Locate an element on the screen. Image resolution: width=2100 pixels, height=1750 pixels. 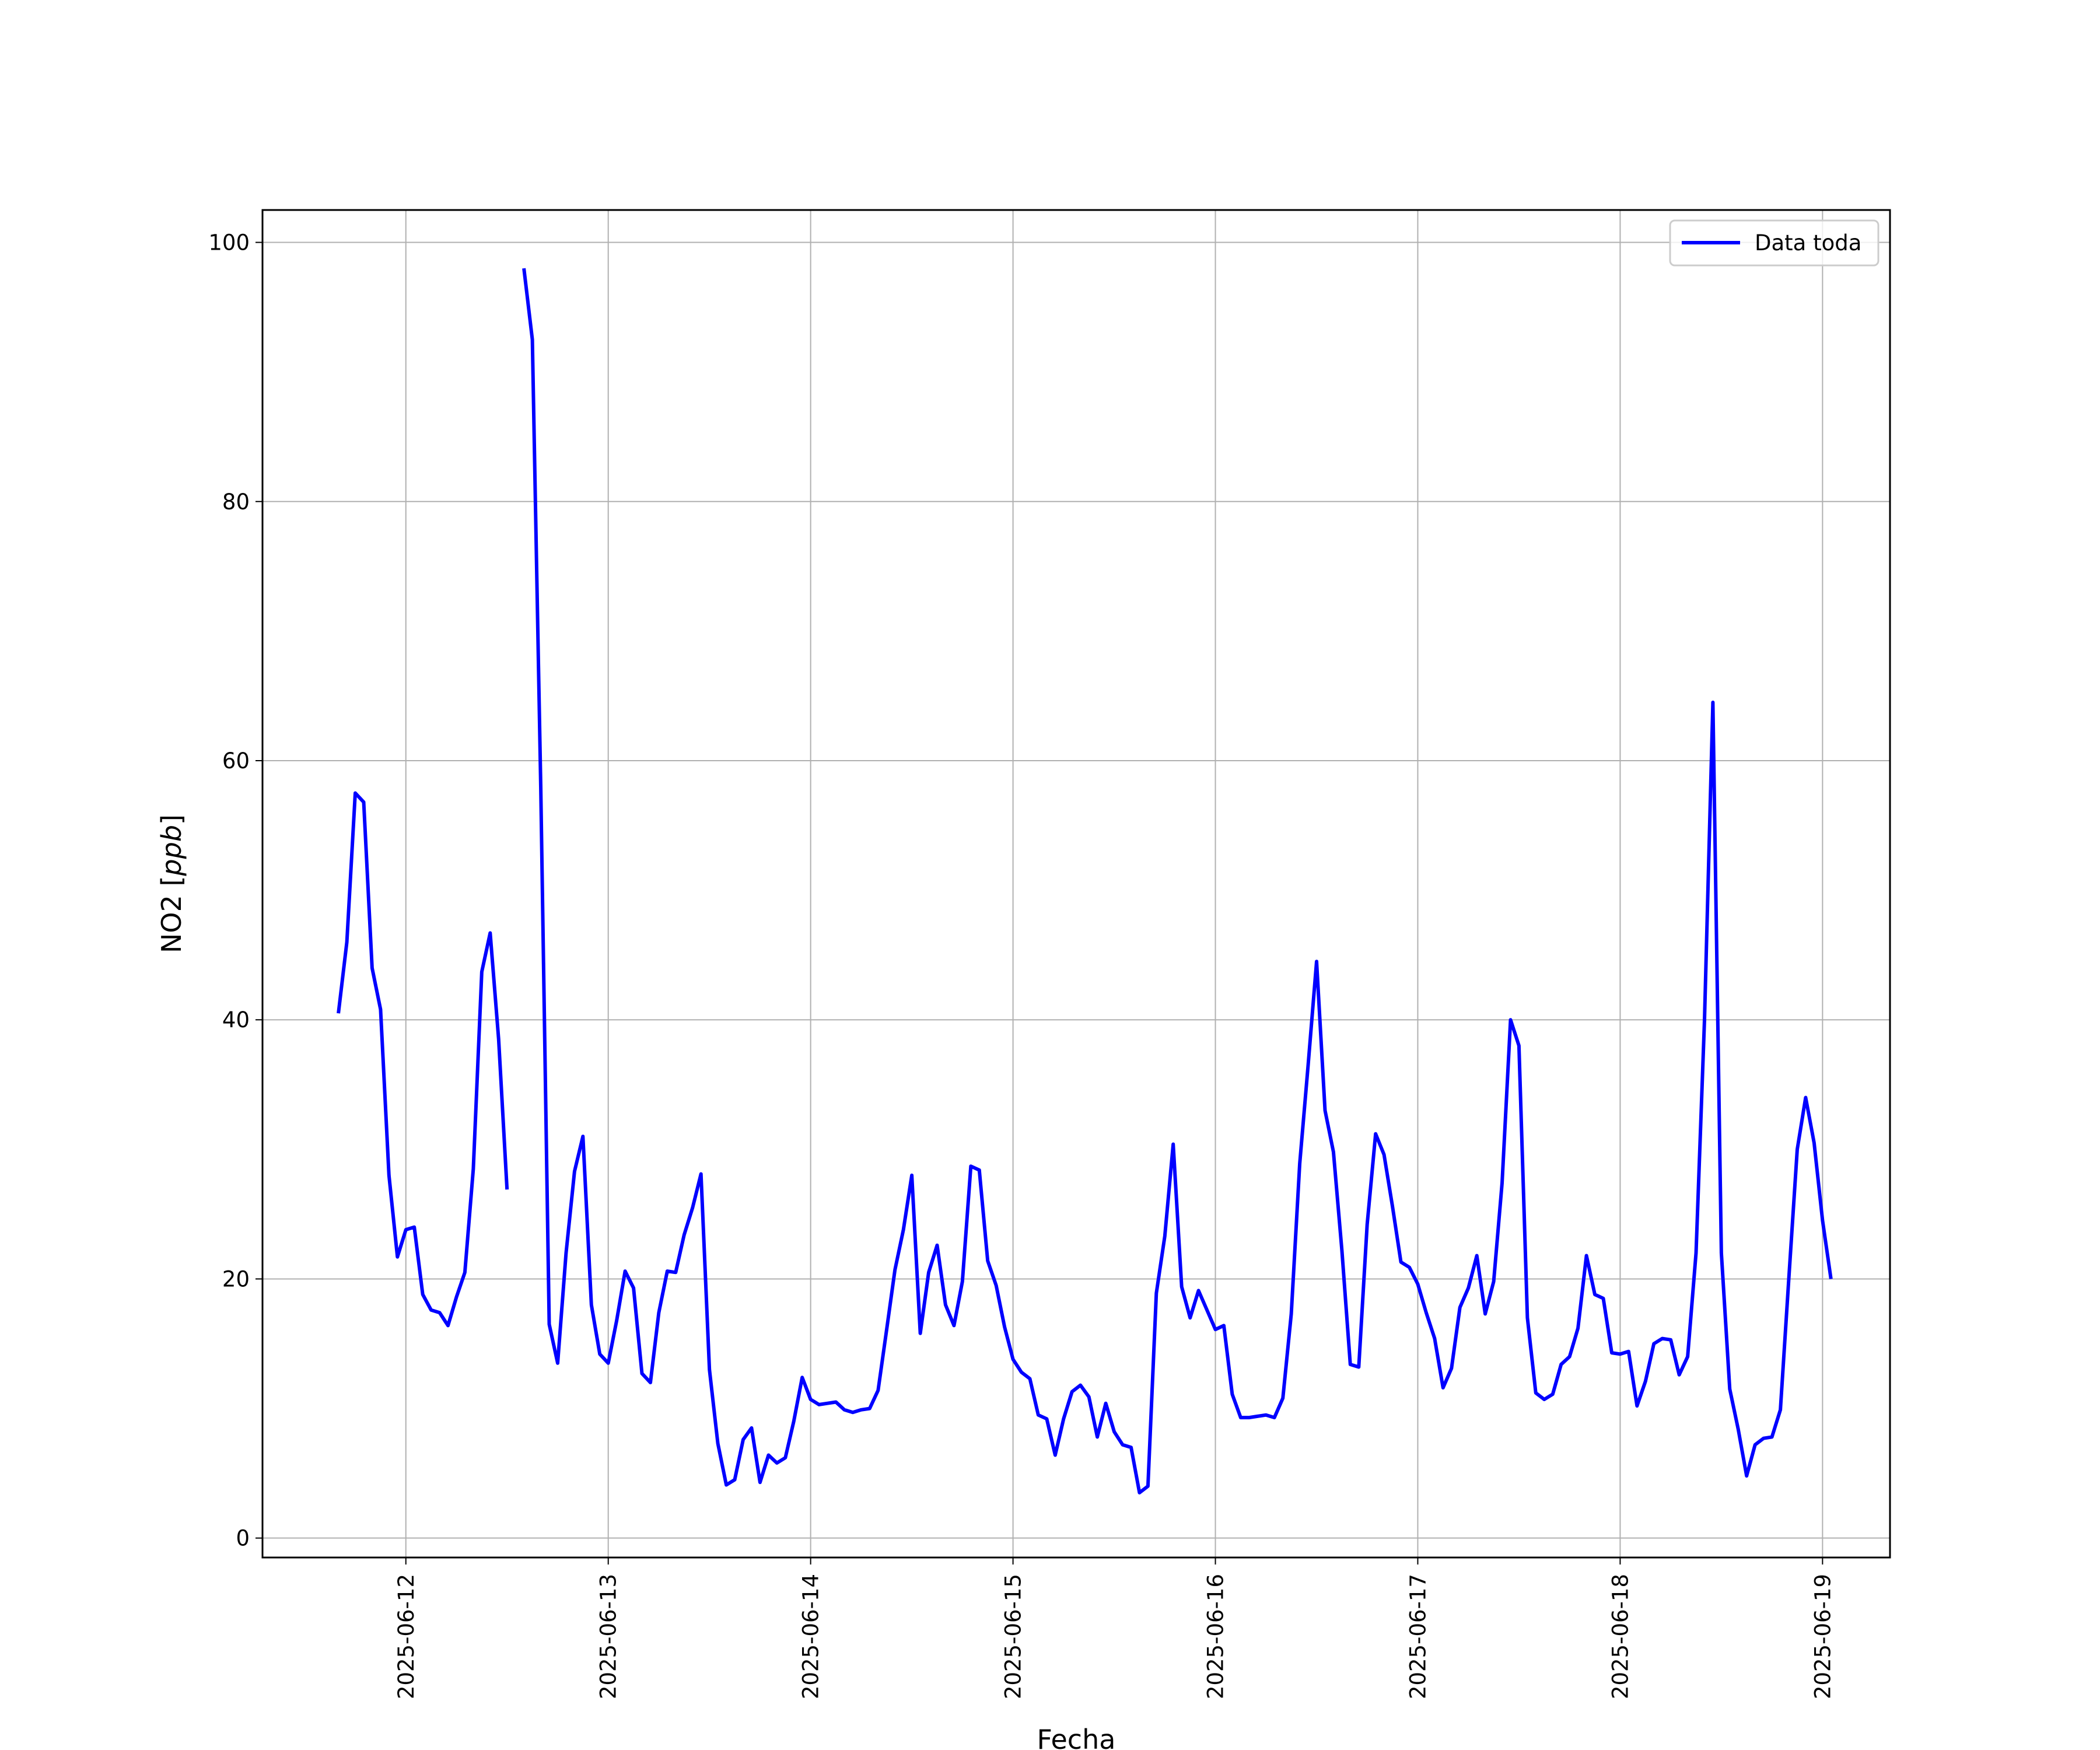
x-axis-title: Fecha is located at coordinates (1076, 1737).